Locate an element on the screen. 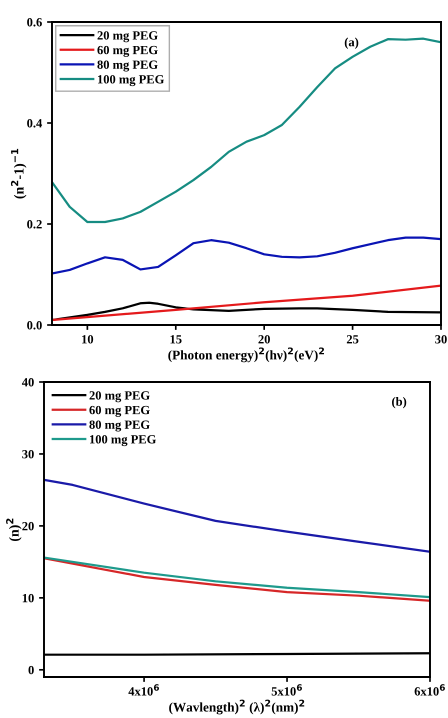  y-tick-label: 40 is located at coordinates (28, 382).